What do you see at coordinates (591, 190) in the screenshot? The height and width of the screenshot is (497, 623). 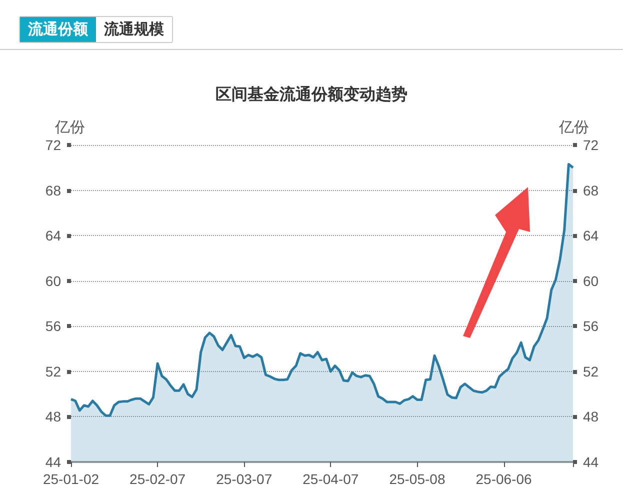 I see `y2-tick-label: 68` at bounding box center [591, 190].